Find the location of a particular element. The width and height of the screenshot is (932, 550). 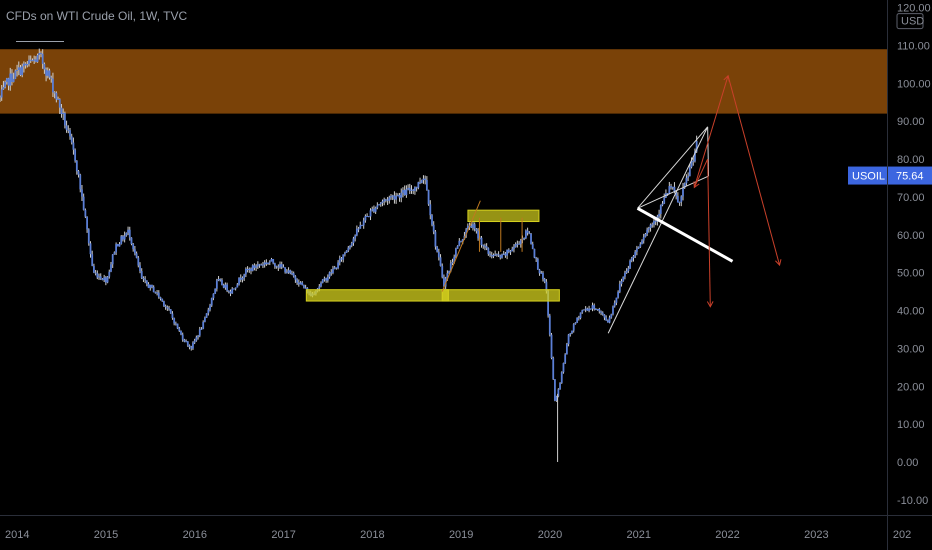

neckline is located at coordinates (685, 234).